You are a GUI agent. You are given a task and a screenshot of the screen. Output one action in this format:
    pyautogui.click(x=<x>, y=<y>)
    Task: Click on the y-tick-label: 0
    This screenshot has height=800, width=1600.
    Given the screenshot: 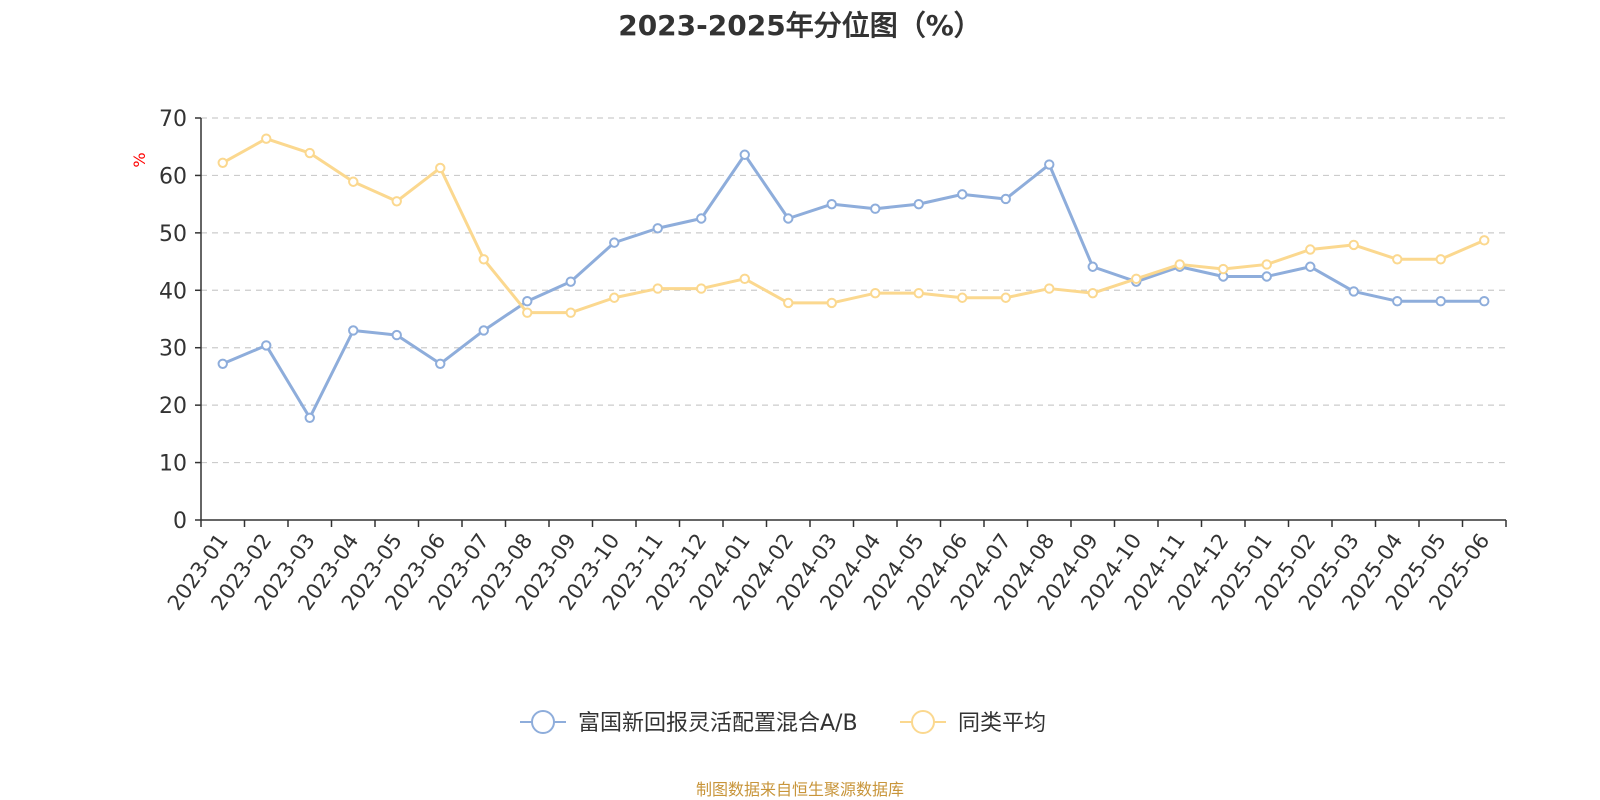 What is the action you would take?
    pyautogui.click(x=180, y=521)
    